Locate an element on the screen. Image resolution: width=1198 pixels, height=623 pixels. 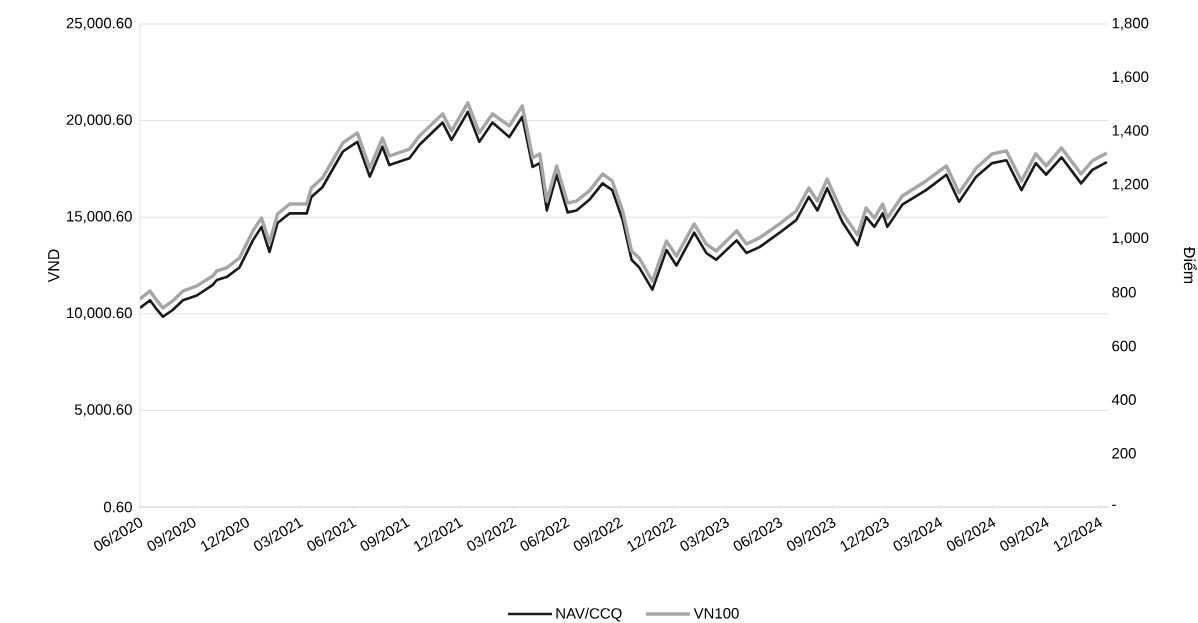
y-tick-label: 0.60 is located at coordinates (117, 507).